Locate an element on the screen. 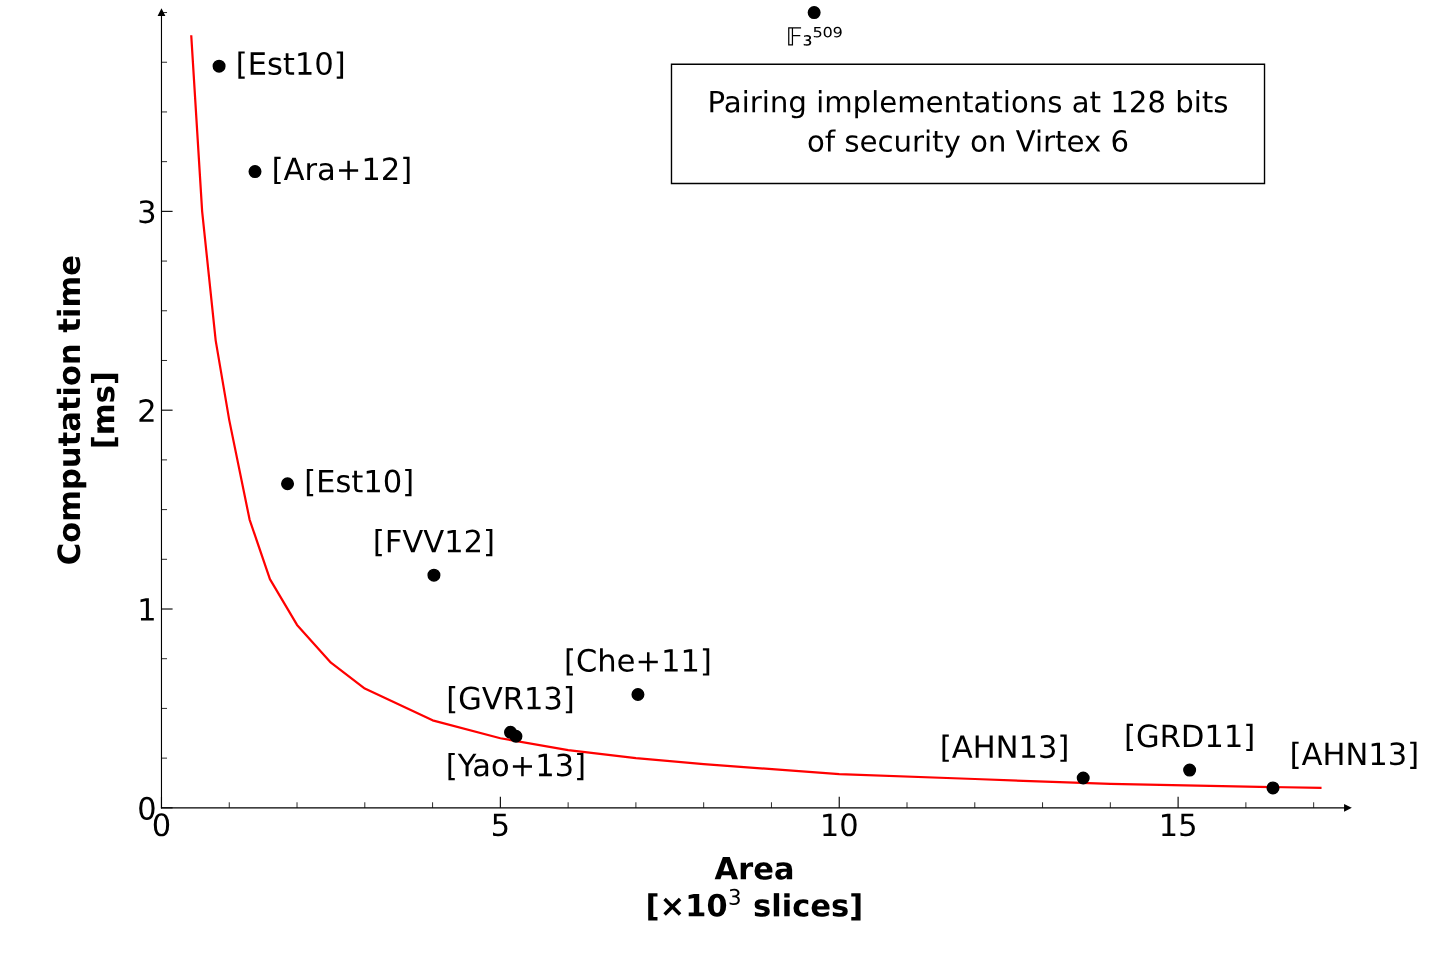 This screenshot has width=1429, height=964. x-tick-label: 10 is located at coordinates (840, 825).